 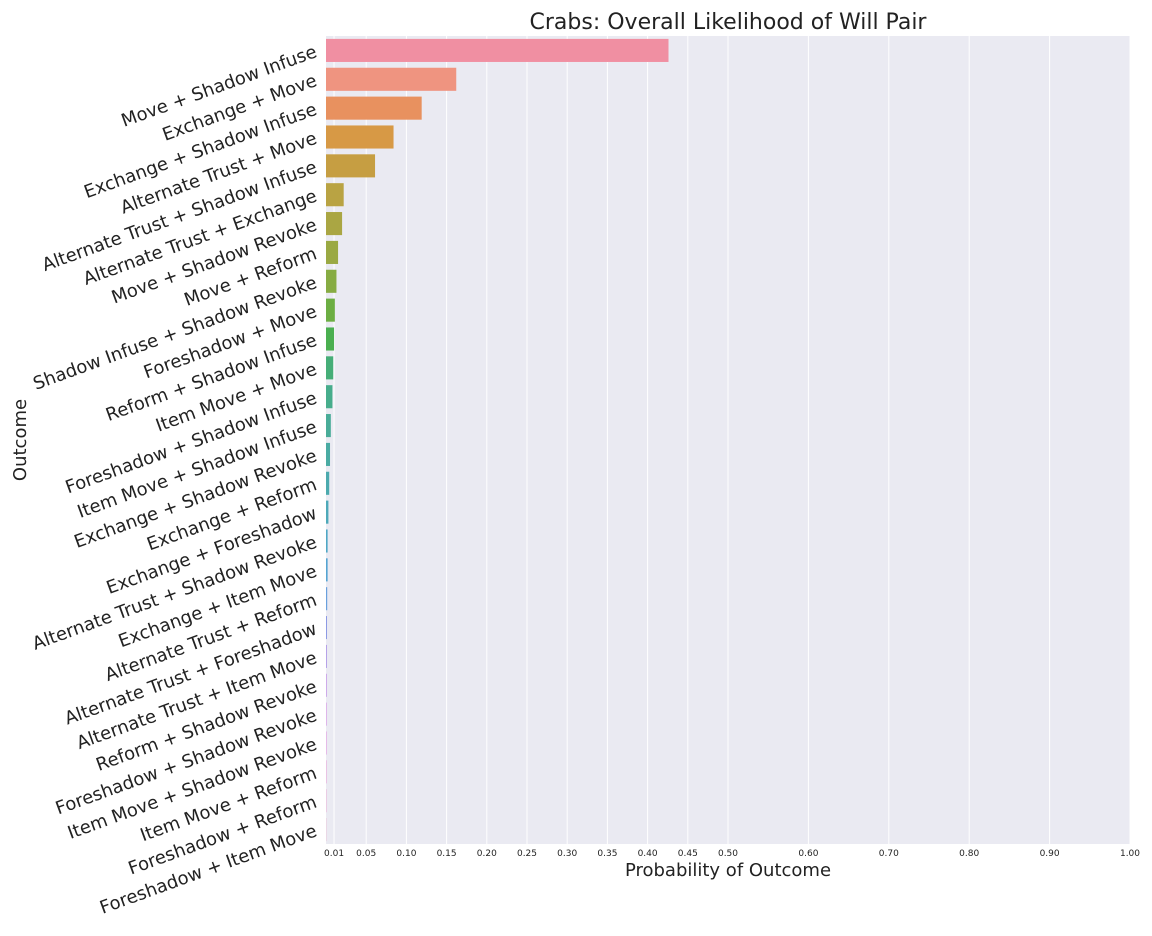 I want to click on x-tick-label: 0.15, so click(x=447, y=854).